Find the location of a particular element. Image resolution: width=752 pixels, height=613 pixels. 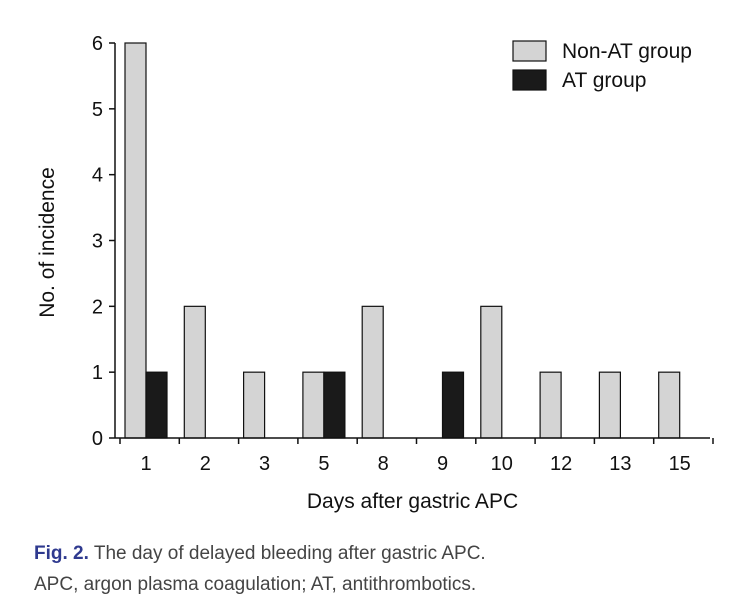

y-tick-label: 4 is located at coordinates (97, 176).